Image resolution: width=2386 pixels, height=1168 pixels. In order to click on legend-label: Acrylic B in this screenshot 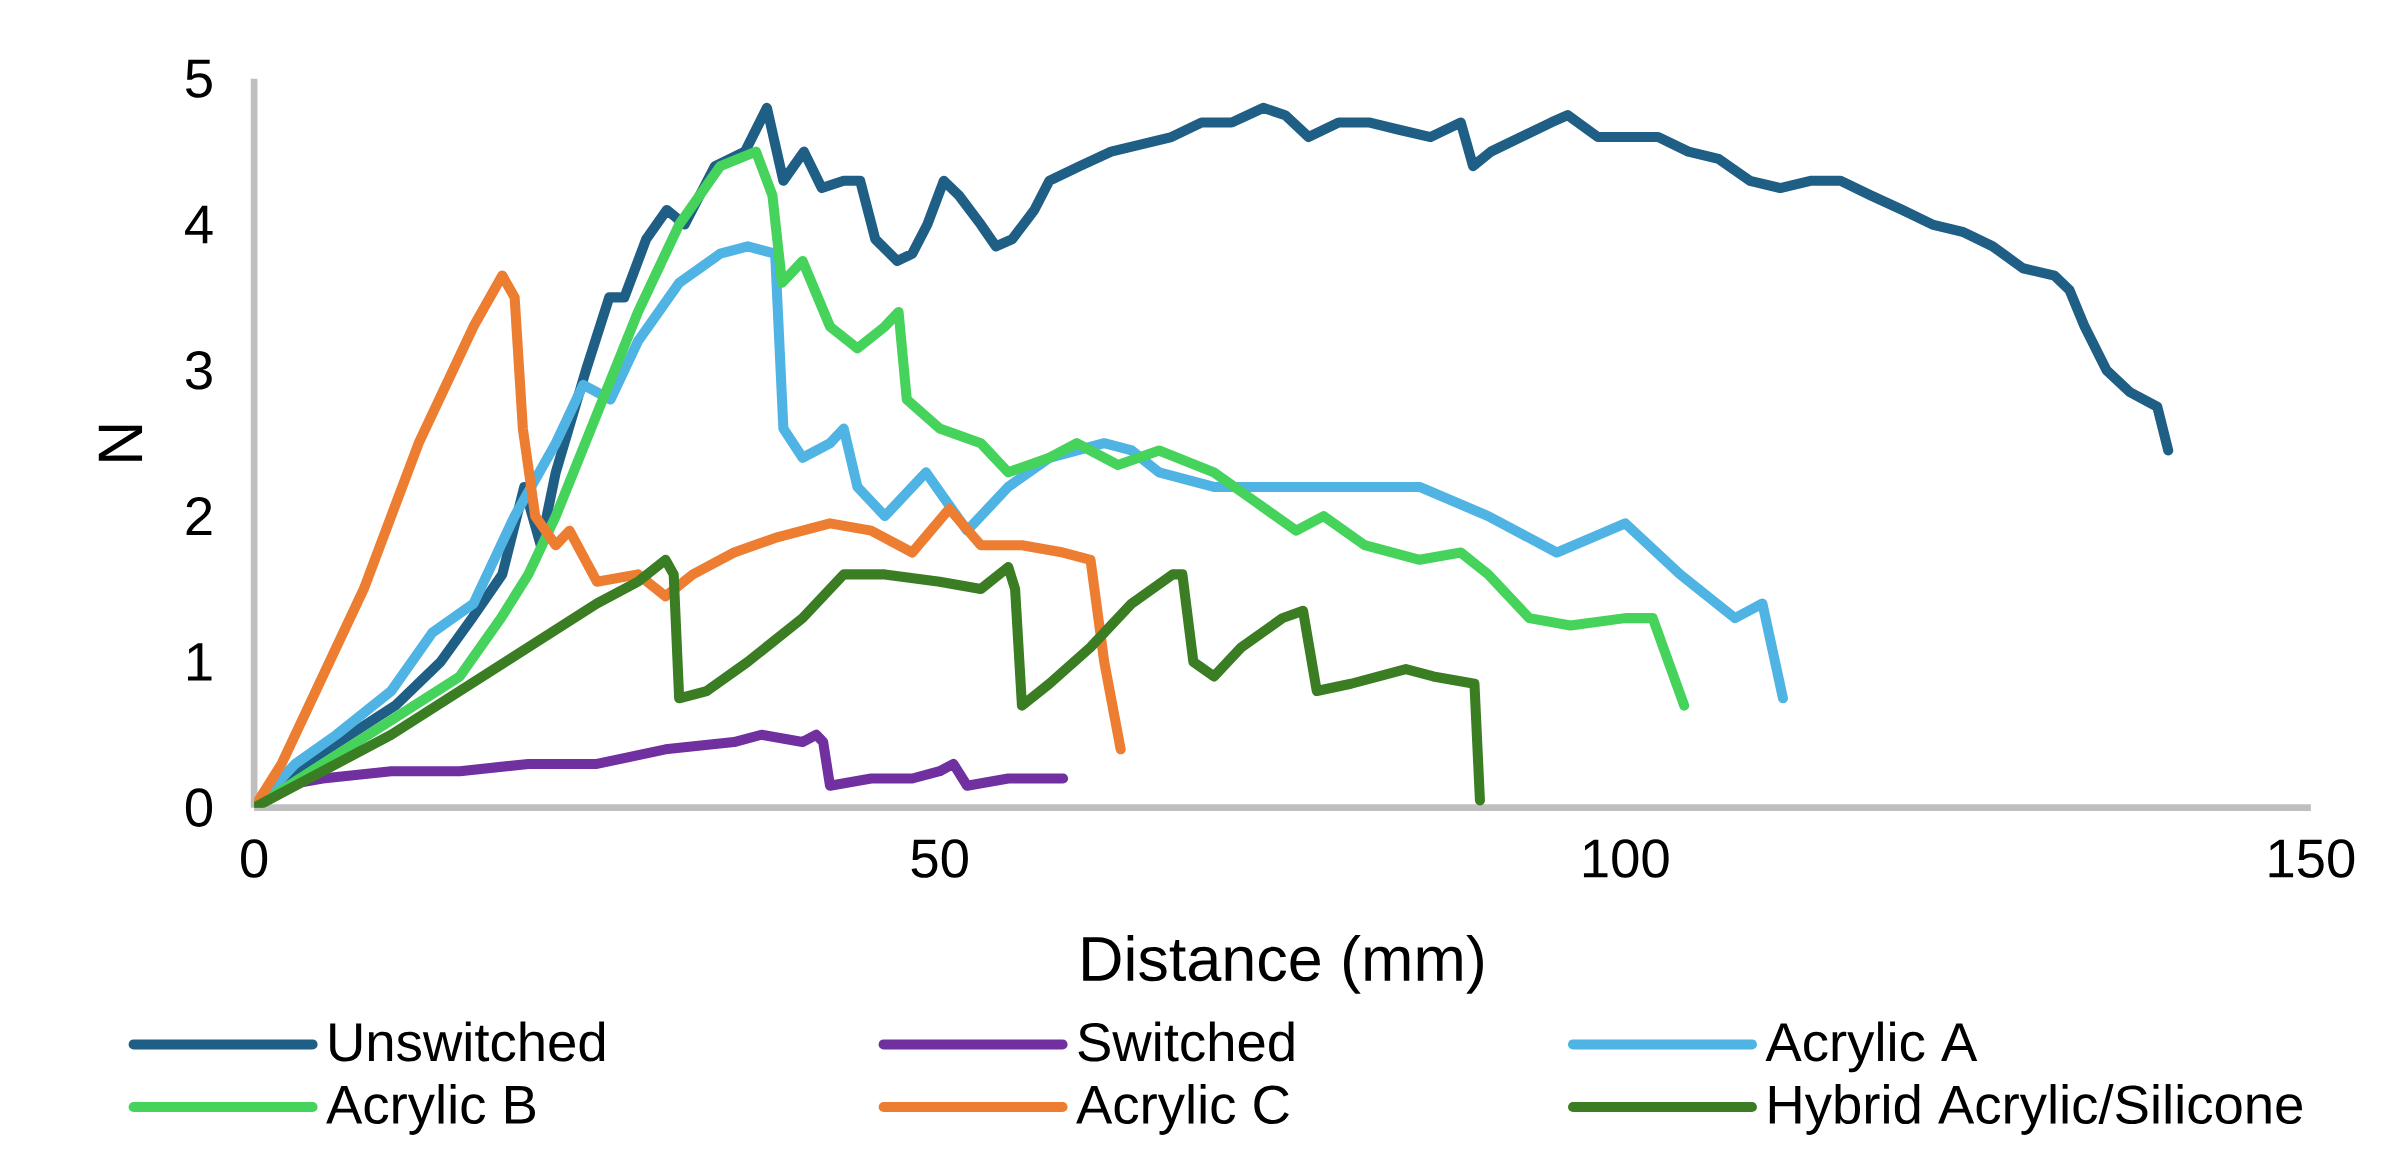, I will do `click(431, 1109)`.